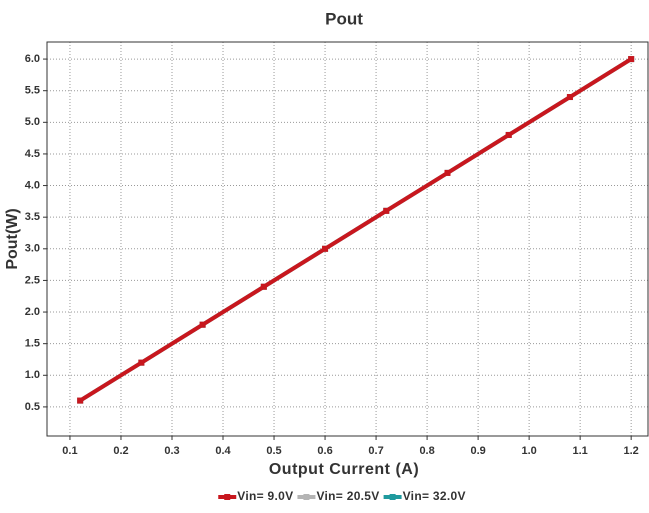 This screenshot has width=649, height=513. Describe the element at coordinates (631, 451) in the screenshot. I see `x-tick-label: 1.2` at that location.